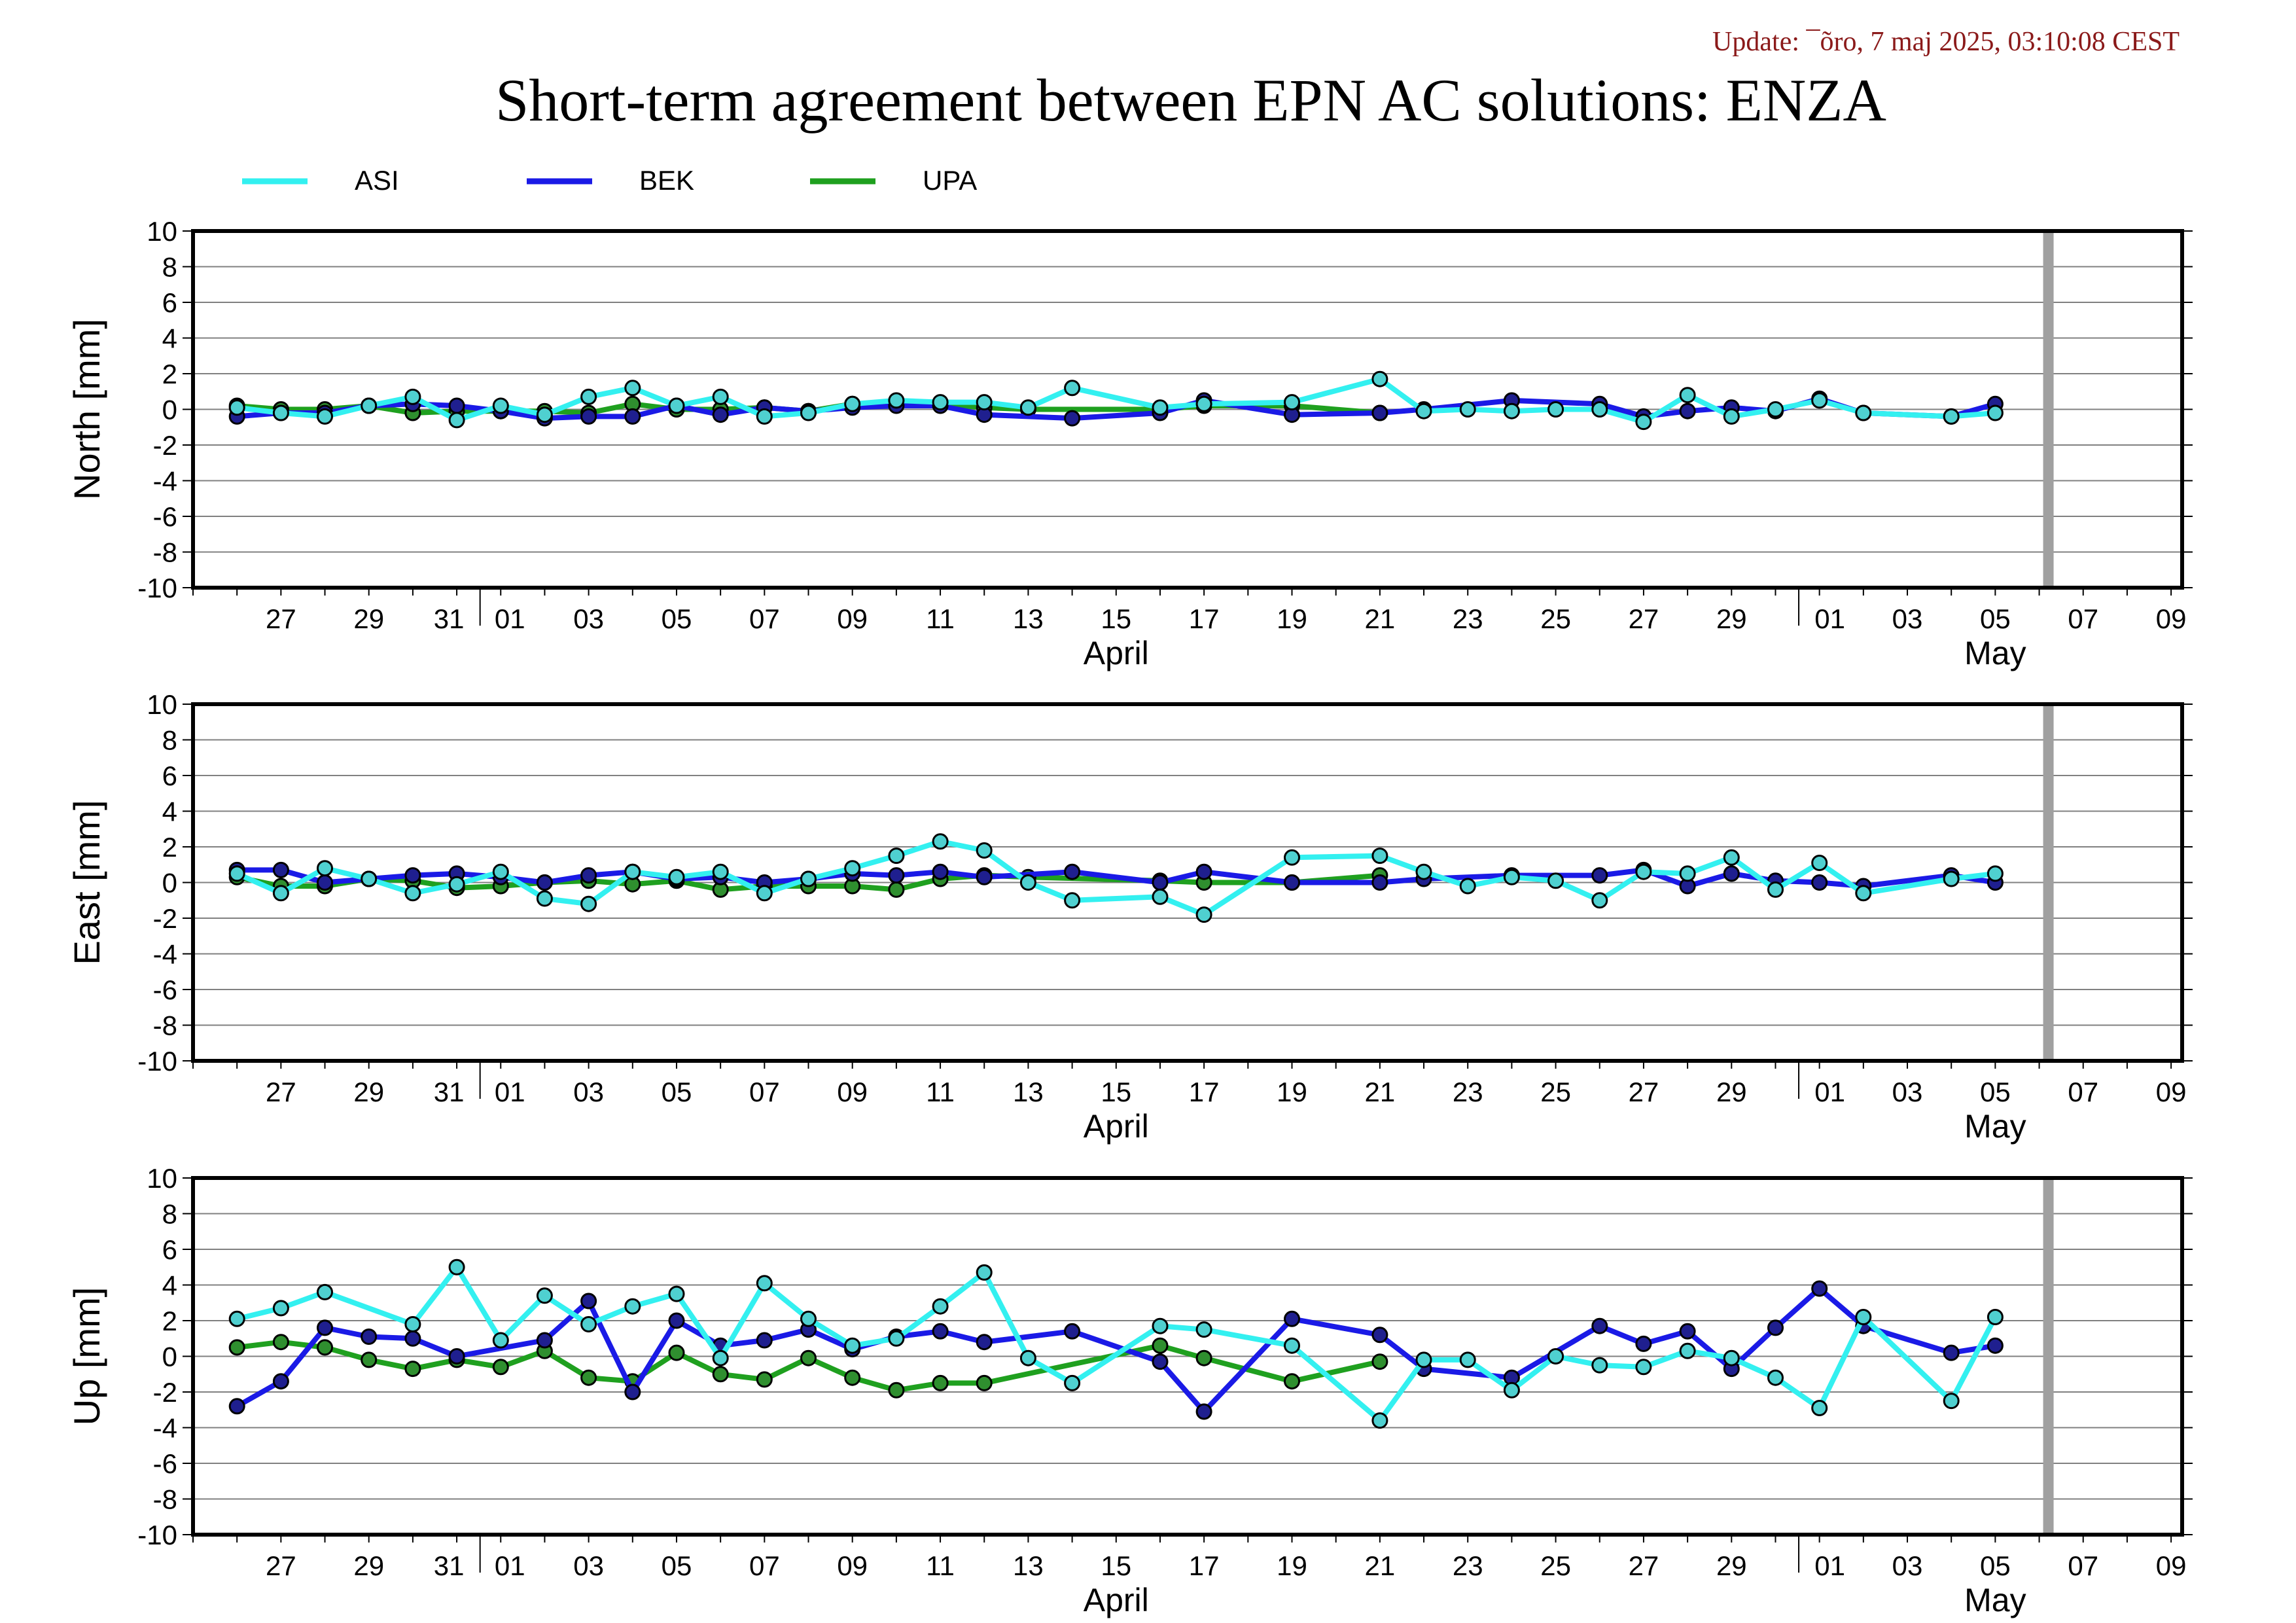 Image resolution: width=2296 pixels, height=1623 pixels. What do you see at coordinates (169, 1285) in the screenshot?
I see `y-tick-label: 4` at bounding box center [169, 1285].